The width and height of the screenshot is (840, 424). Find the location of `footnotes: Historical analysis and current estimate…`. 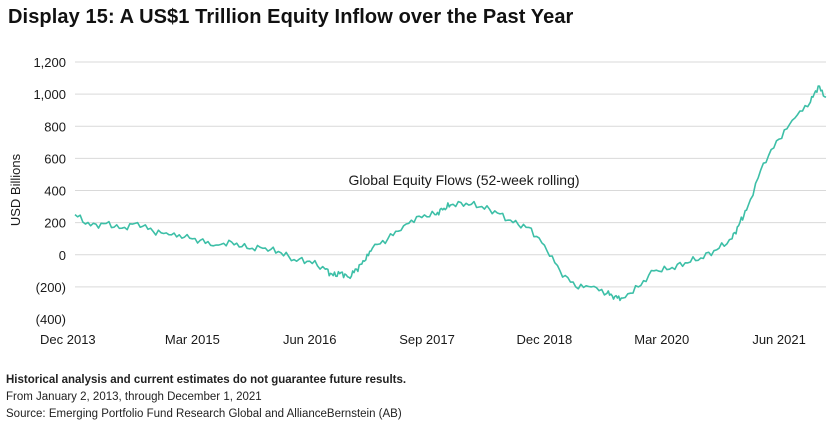

footnotes: Historical analysis and current estimate… is located at coordinates (206, 397).